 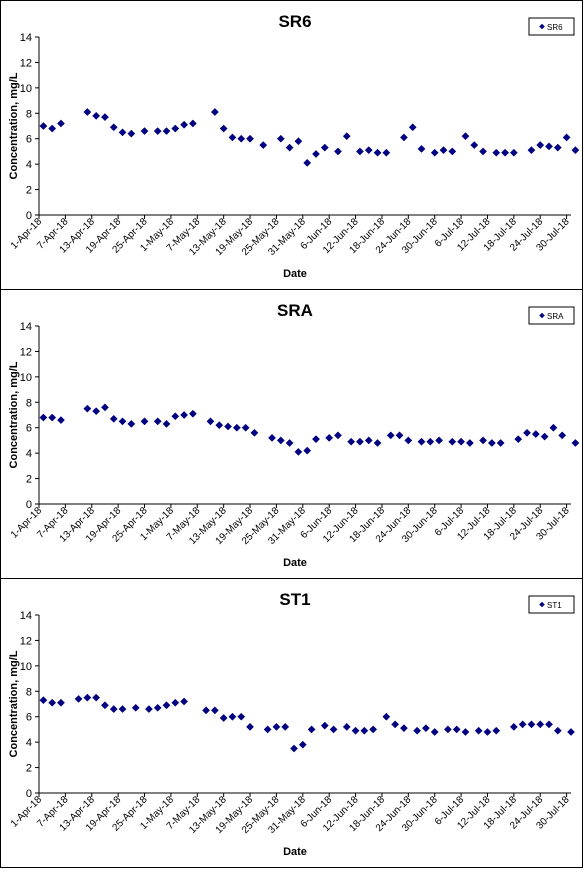 What do you see at coordinates (294, 21) in the screenshot?
I see `chart-title: SR6` at bounding box center [294, 21].